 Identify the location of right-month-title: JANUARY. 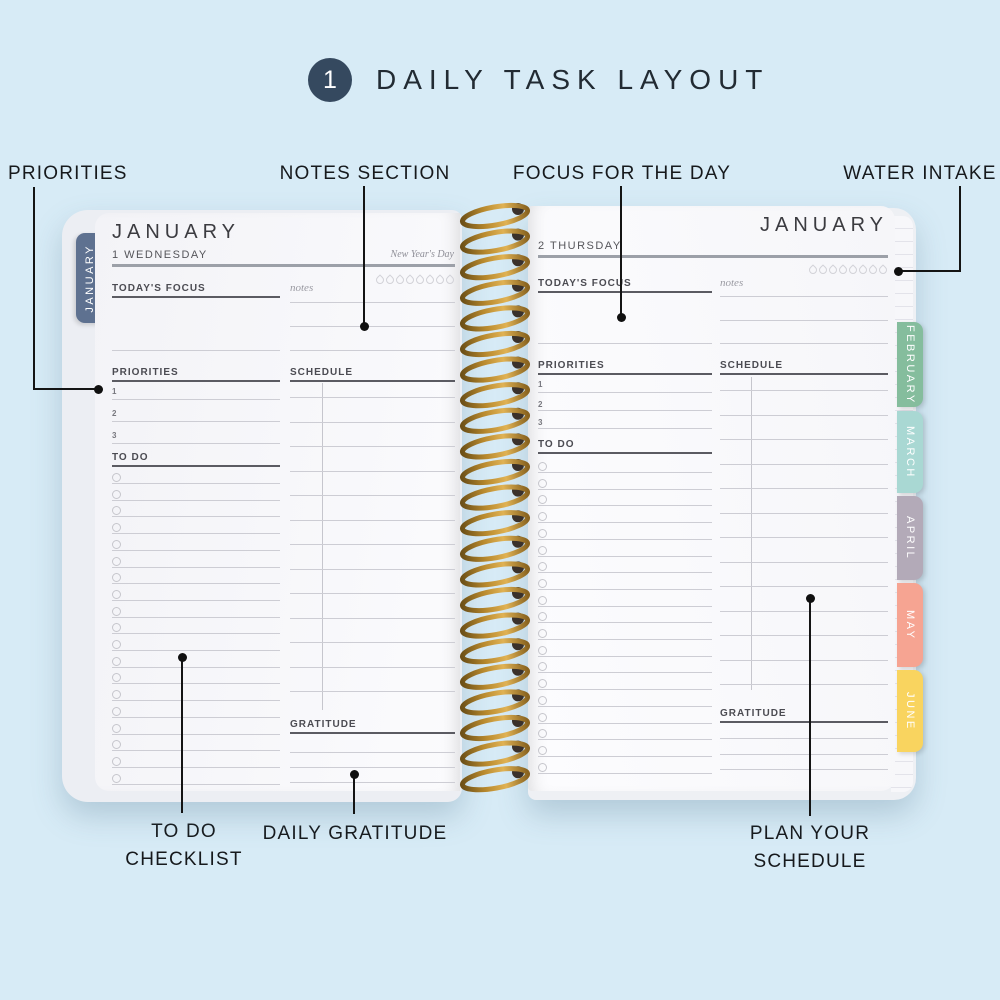
(824, 225).